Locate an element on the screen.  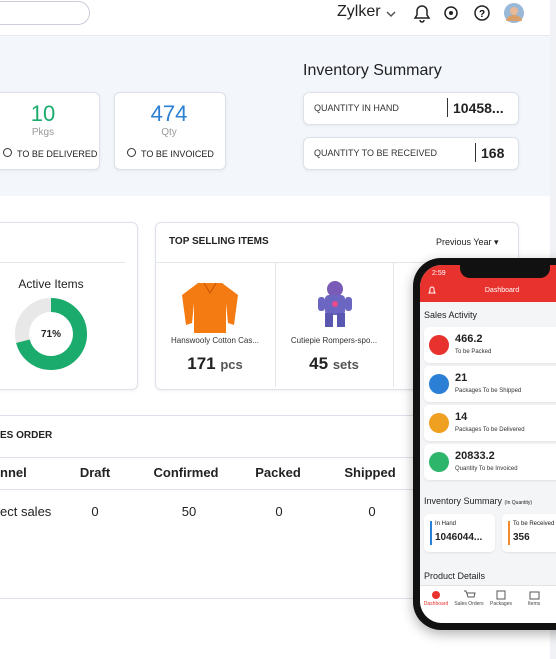
active-items-label: Active Items is located at coordinates (51, 284).